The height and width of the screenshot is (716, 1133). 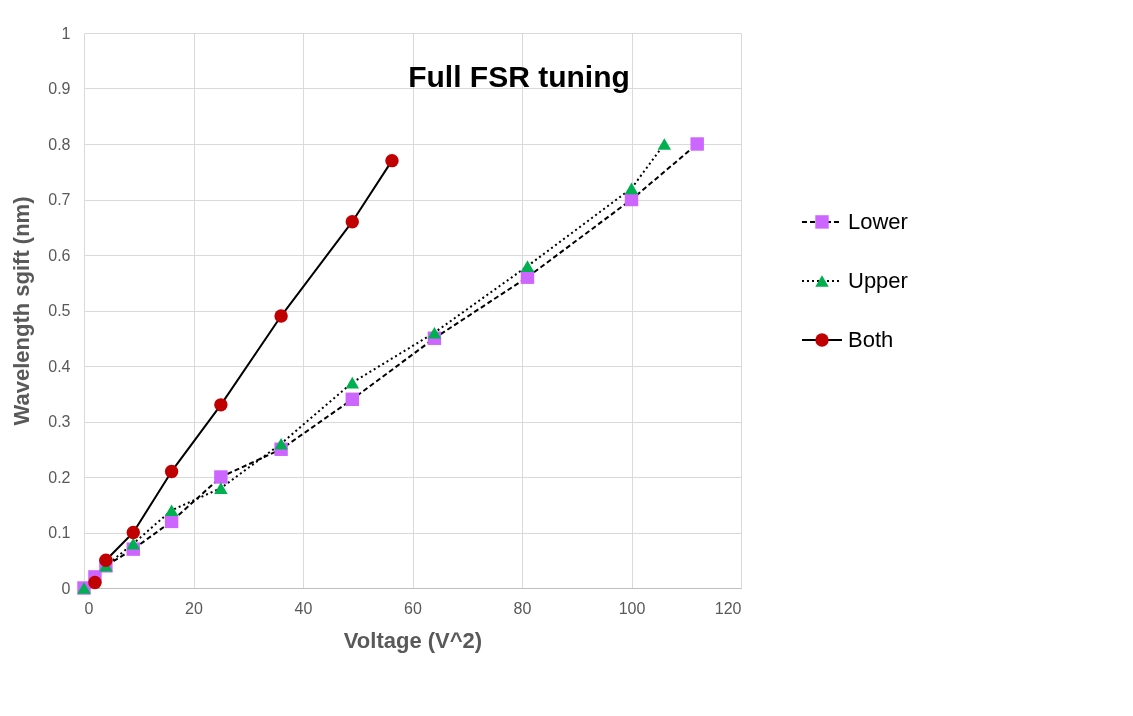 What do you see at coordinates (59, 88) in the screenshot?
I see `y-tick-label: 0.9` at bounding box center [59, 88].